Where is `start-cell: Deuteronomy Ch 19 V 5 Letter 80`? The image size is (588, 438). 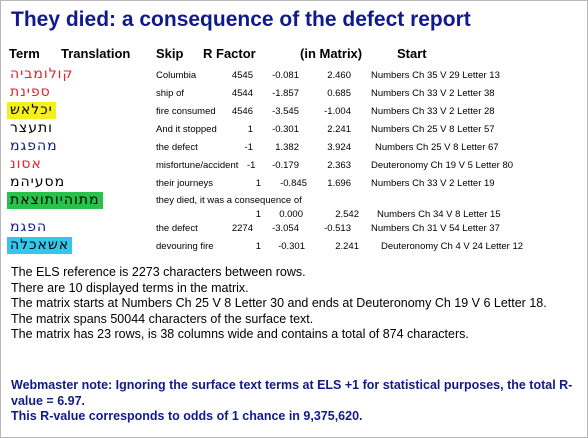
start-cell: Deuteronomy Ch 19 V 5 Letter 80 is located at coordinates (442, 165).